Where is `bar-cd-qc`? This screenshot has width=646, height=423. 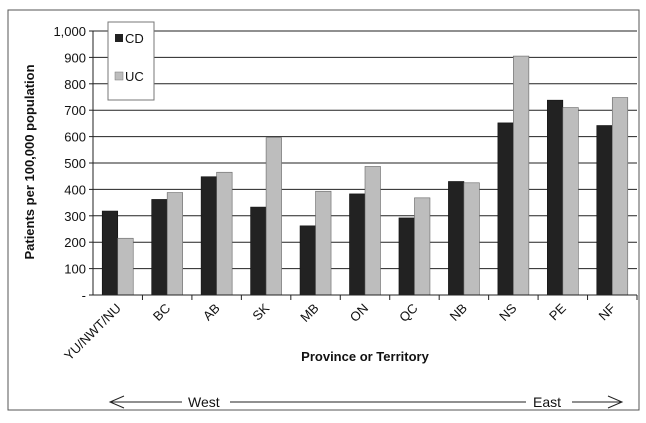 bar-cd-qc is located at coordinates (406, 256).